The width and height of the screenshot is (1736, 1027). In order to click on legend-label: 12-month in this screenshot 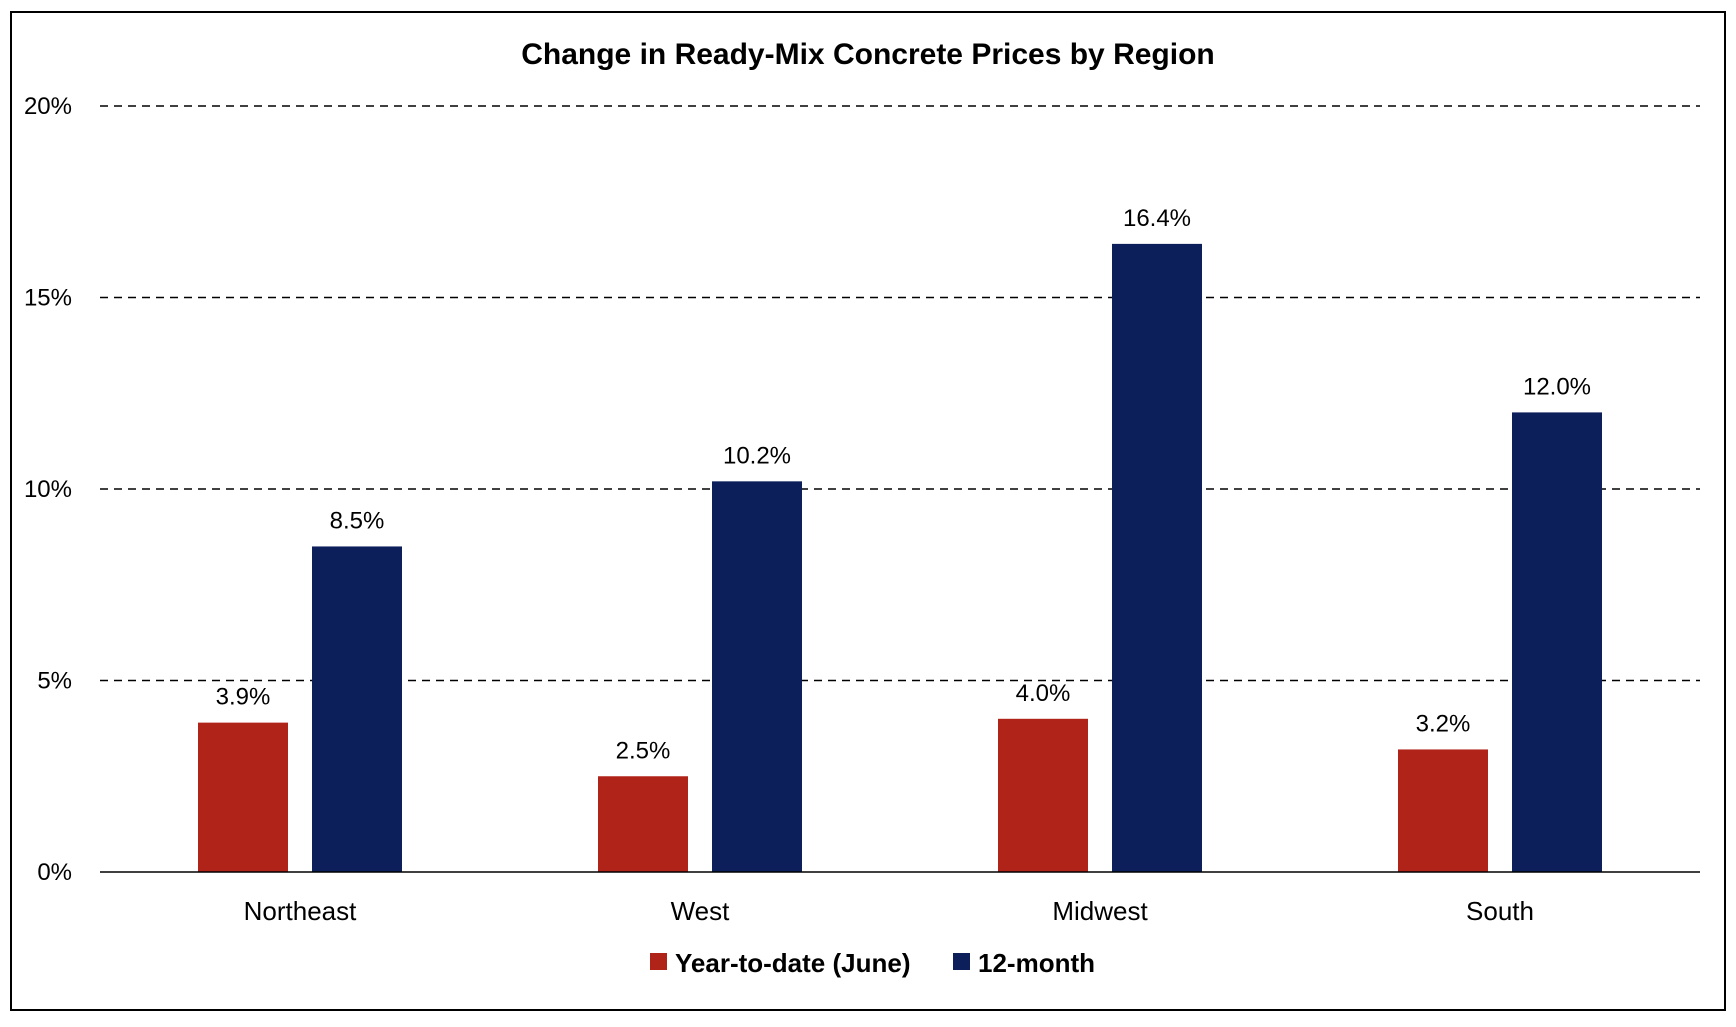, I will do `click(1036, 963)`.